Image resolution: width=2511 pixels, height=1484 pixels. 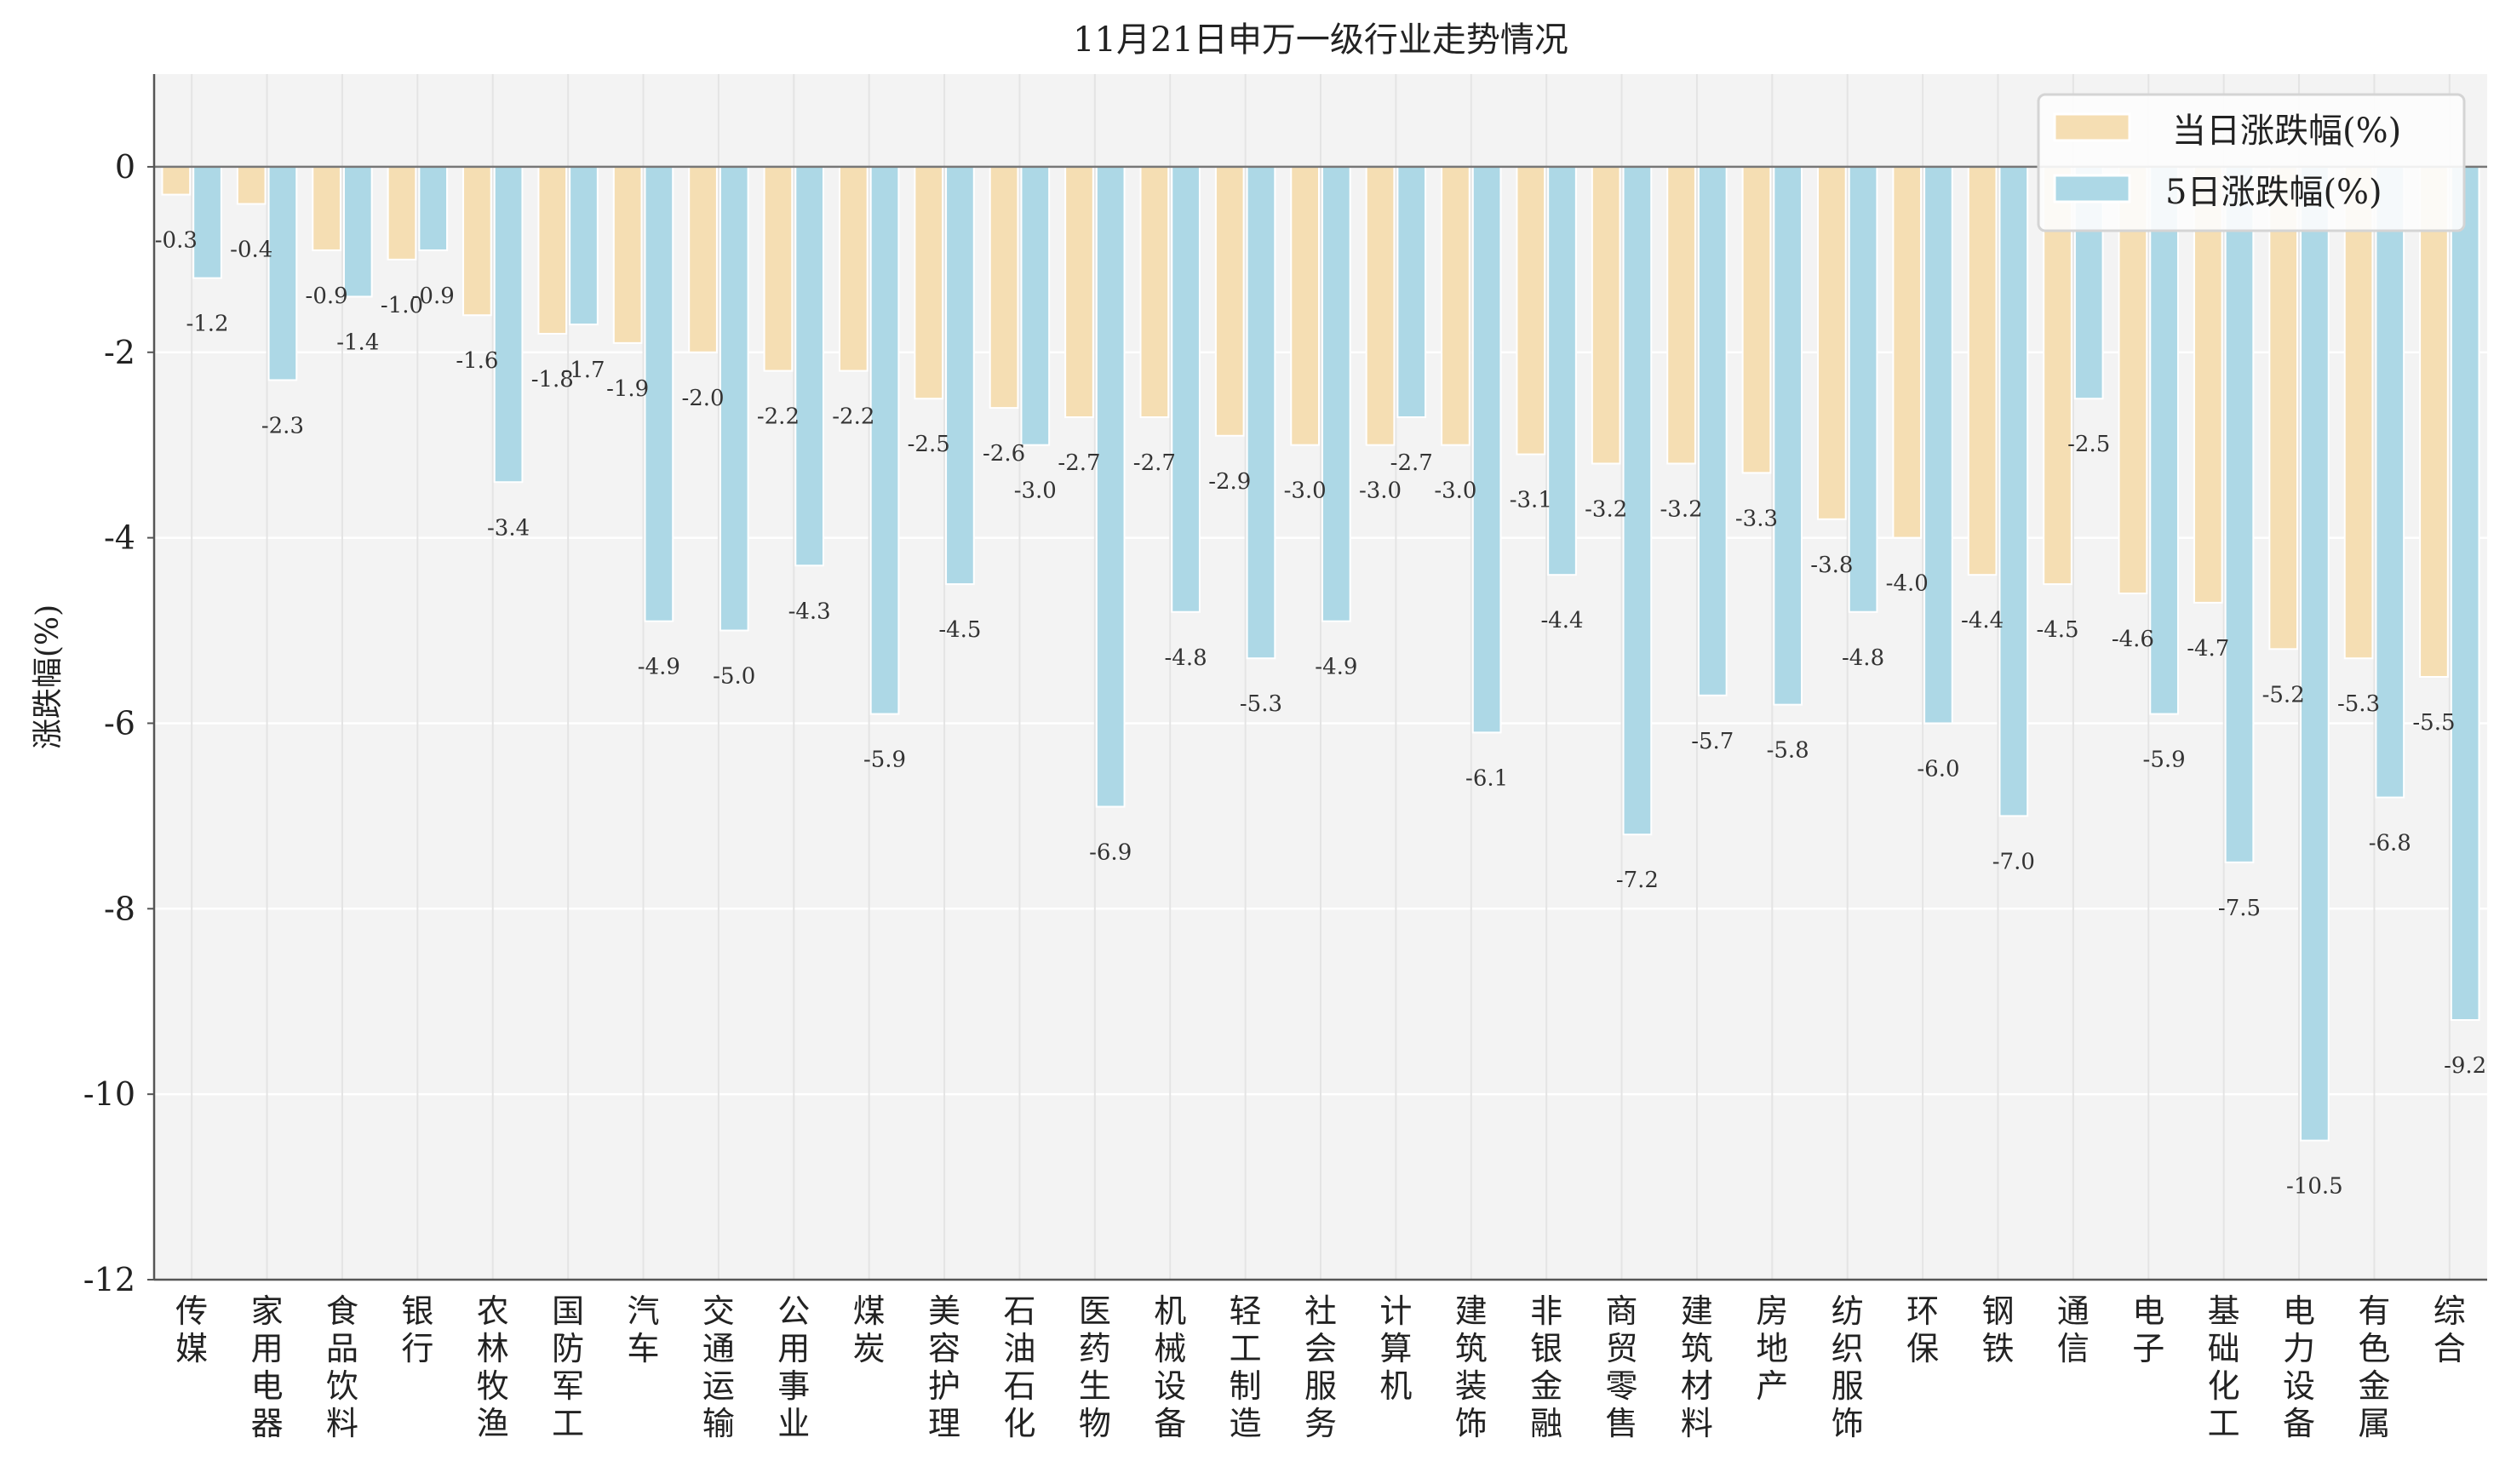 I want to click on x-tick-label: 房地产, so click(x=1772, y=1349).